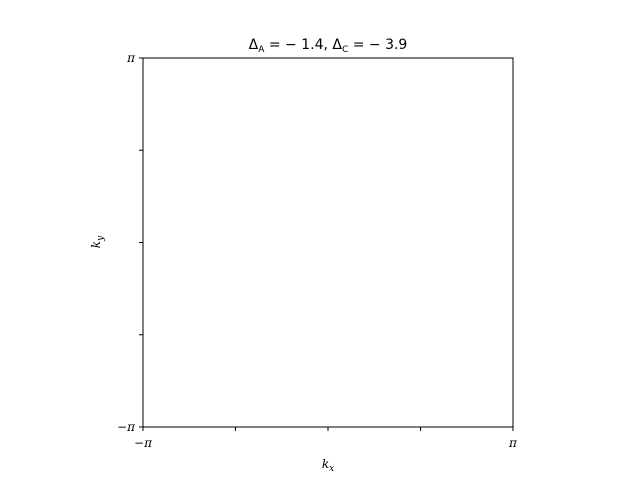  Describe the element at coordinates (513, 443) in the screenshot. I see `x-tick-label: π` at that location.